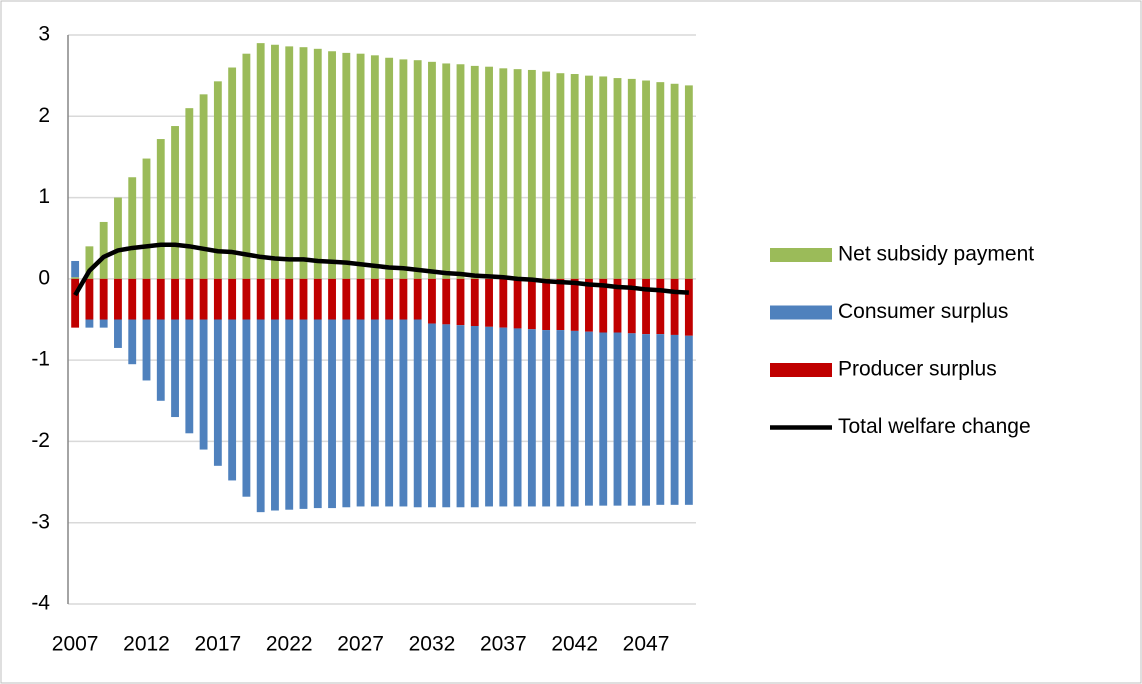 The width and height of the screenshot is (1142, 684). I want to click on x-tick-label: 2022, so click(289, 644).